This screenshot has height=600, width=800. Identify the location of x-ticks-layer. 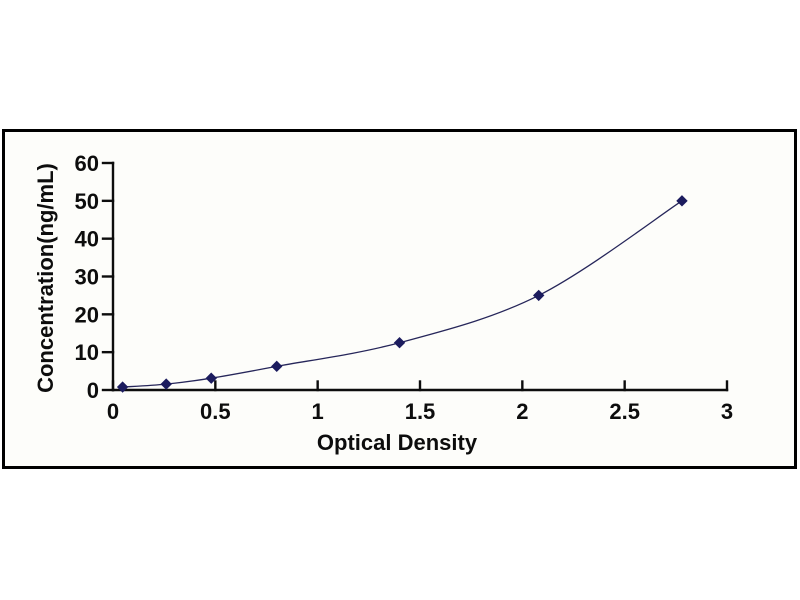
(420, 386).